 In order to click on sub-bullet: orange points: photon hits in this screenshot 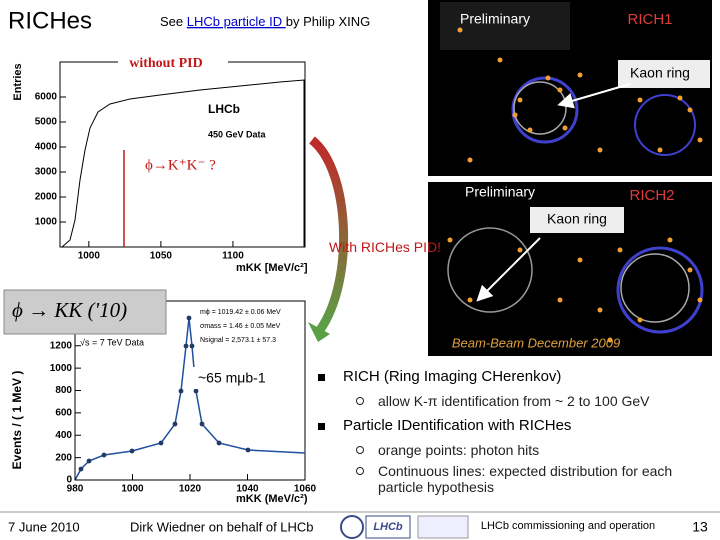, I will do `click(535, 450)`.